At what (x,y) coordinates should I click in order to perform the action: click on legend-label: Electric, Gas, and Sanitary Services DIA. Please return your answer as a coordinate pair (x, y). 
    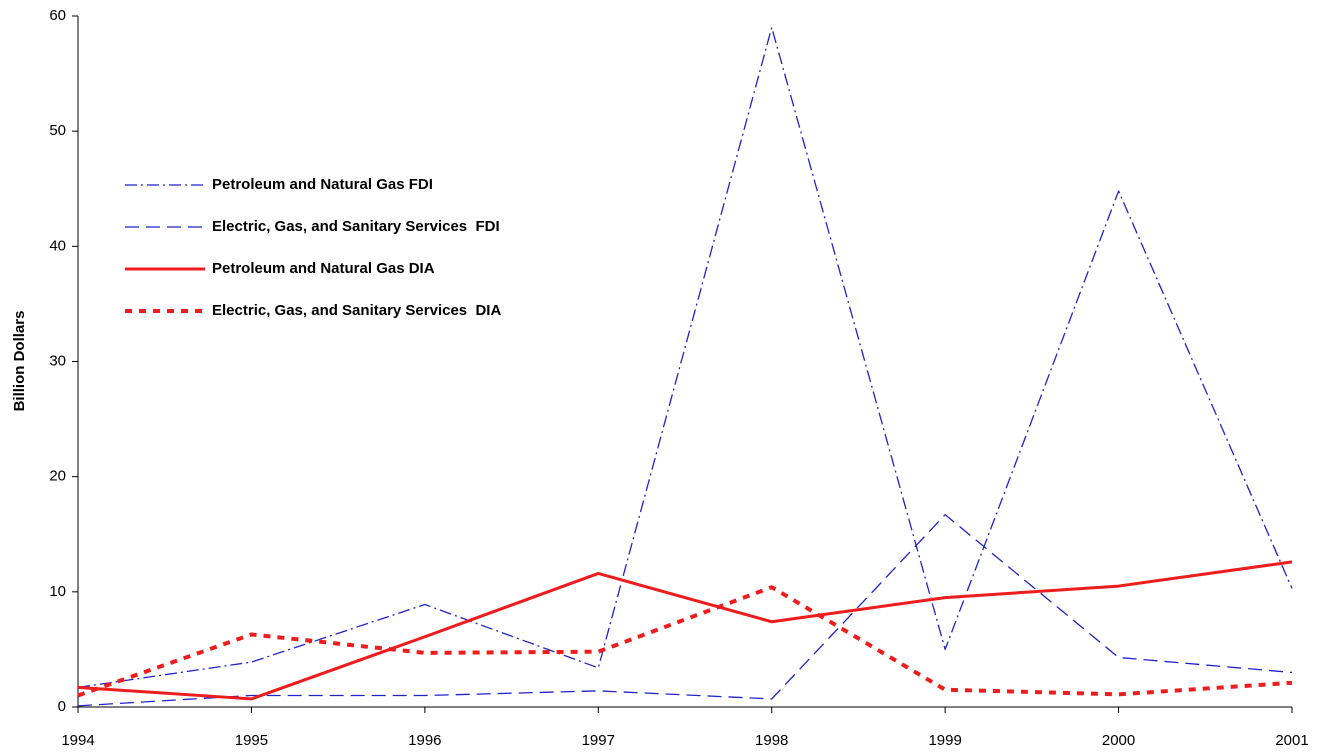
    Looking at the image, I should click on (356, 310).